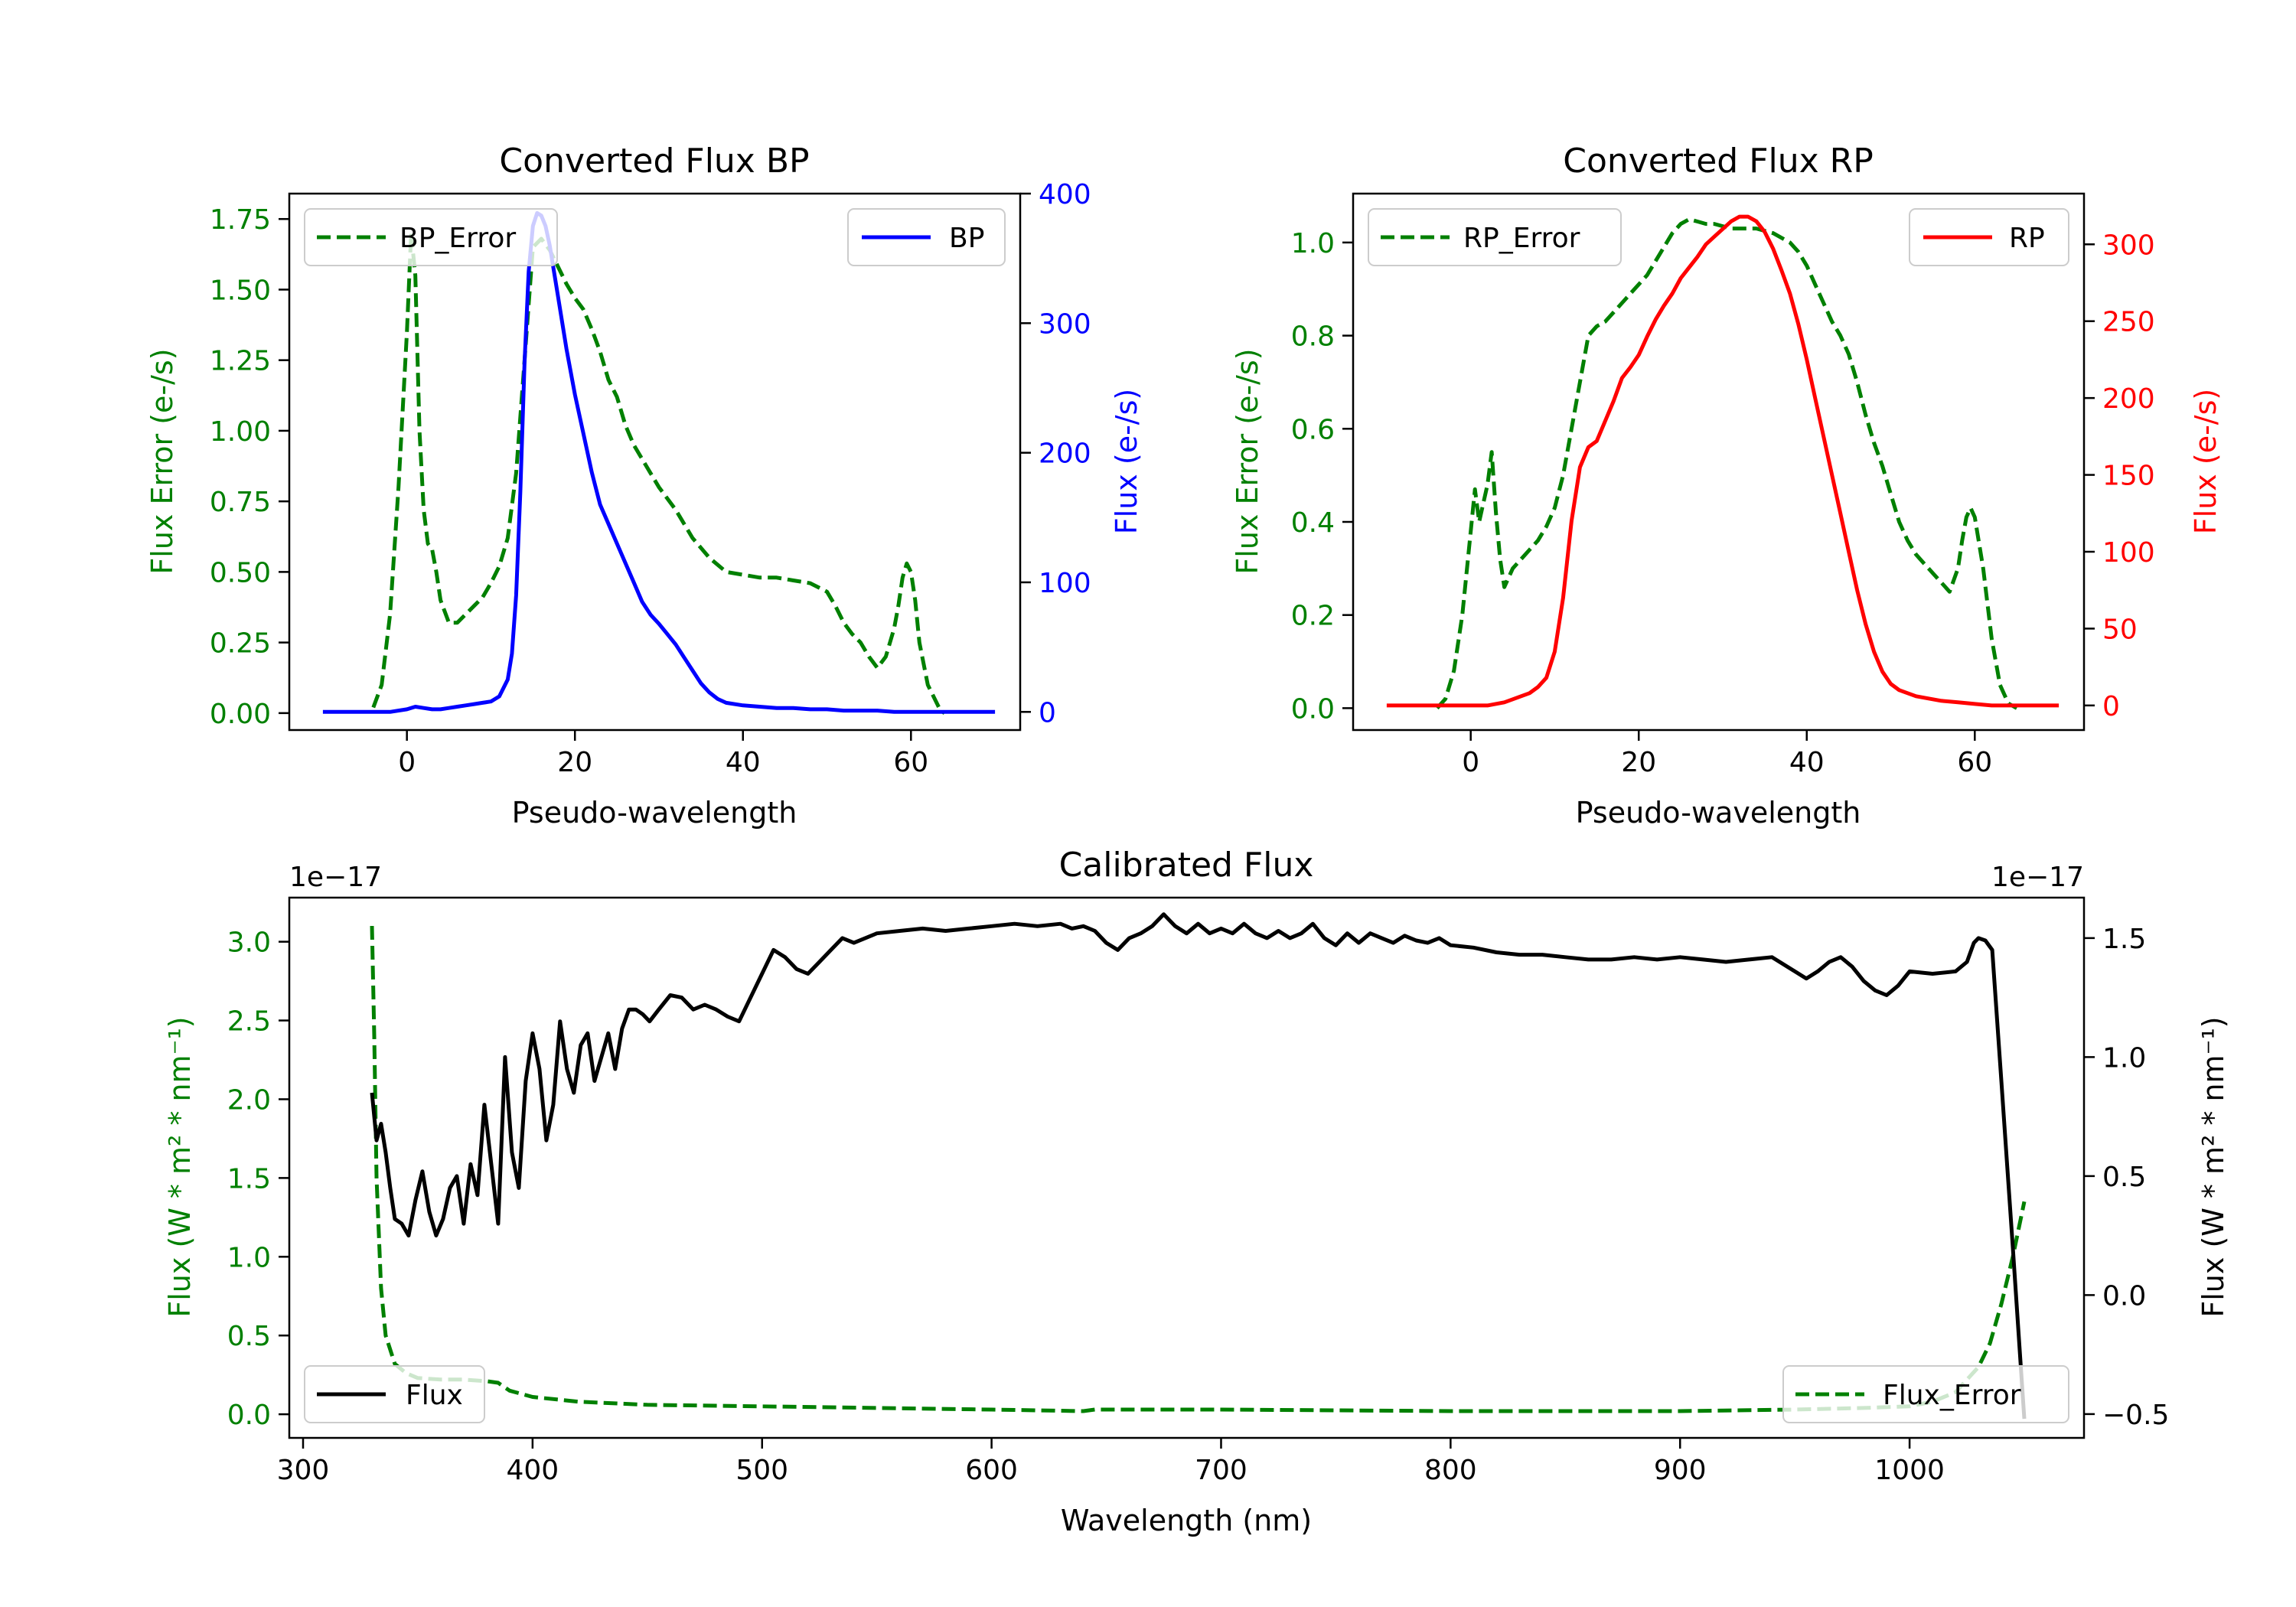 The height and width of the screenshot is (1607, 2296). I want to click on bp-legend-label: BP, so click(966, 239).